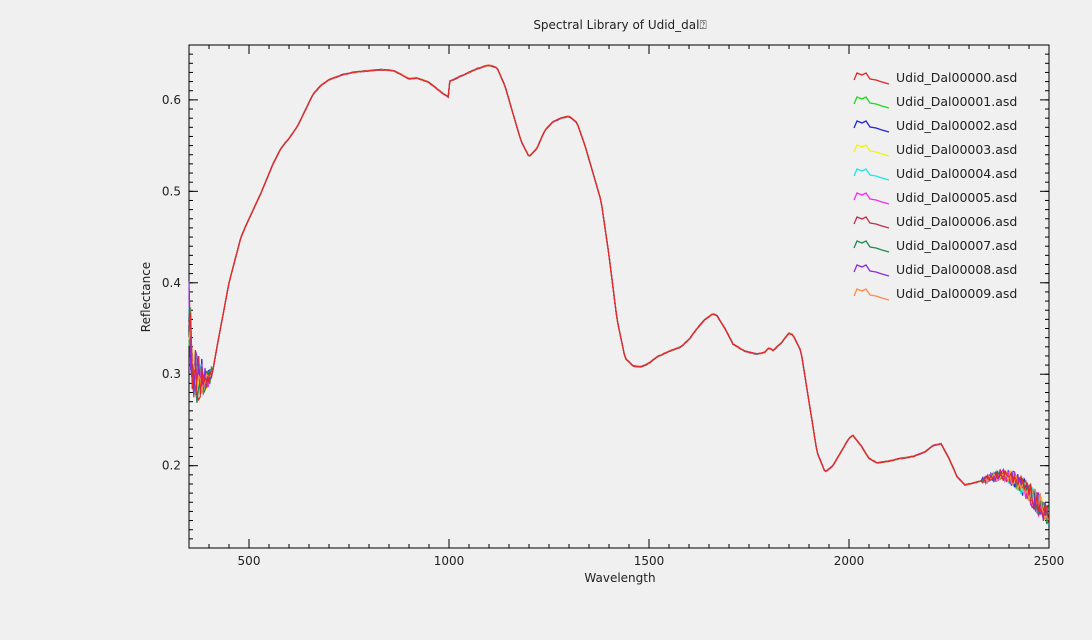 The image size is (1092, 640). I want to click on legend-label: Udid_Dal00007.asd, so click(956, 245).